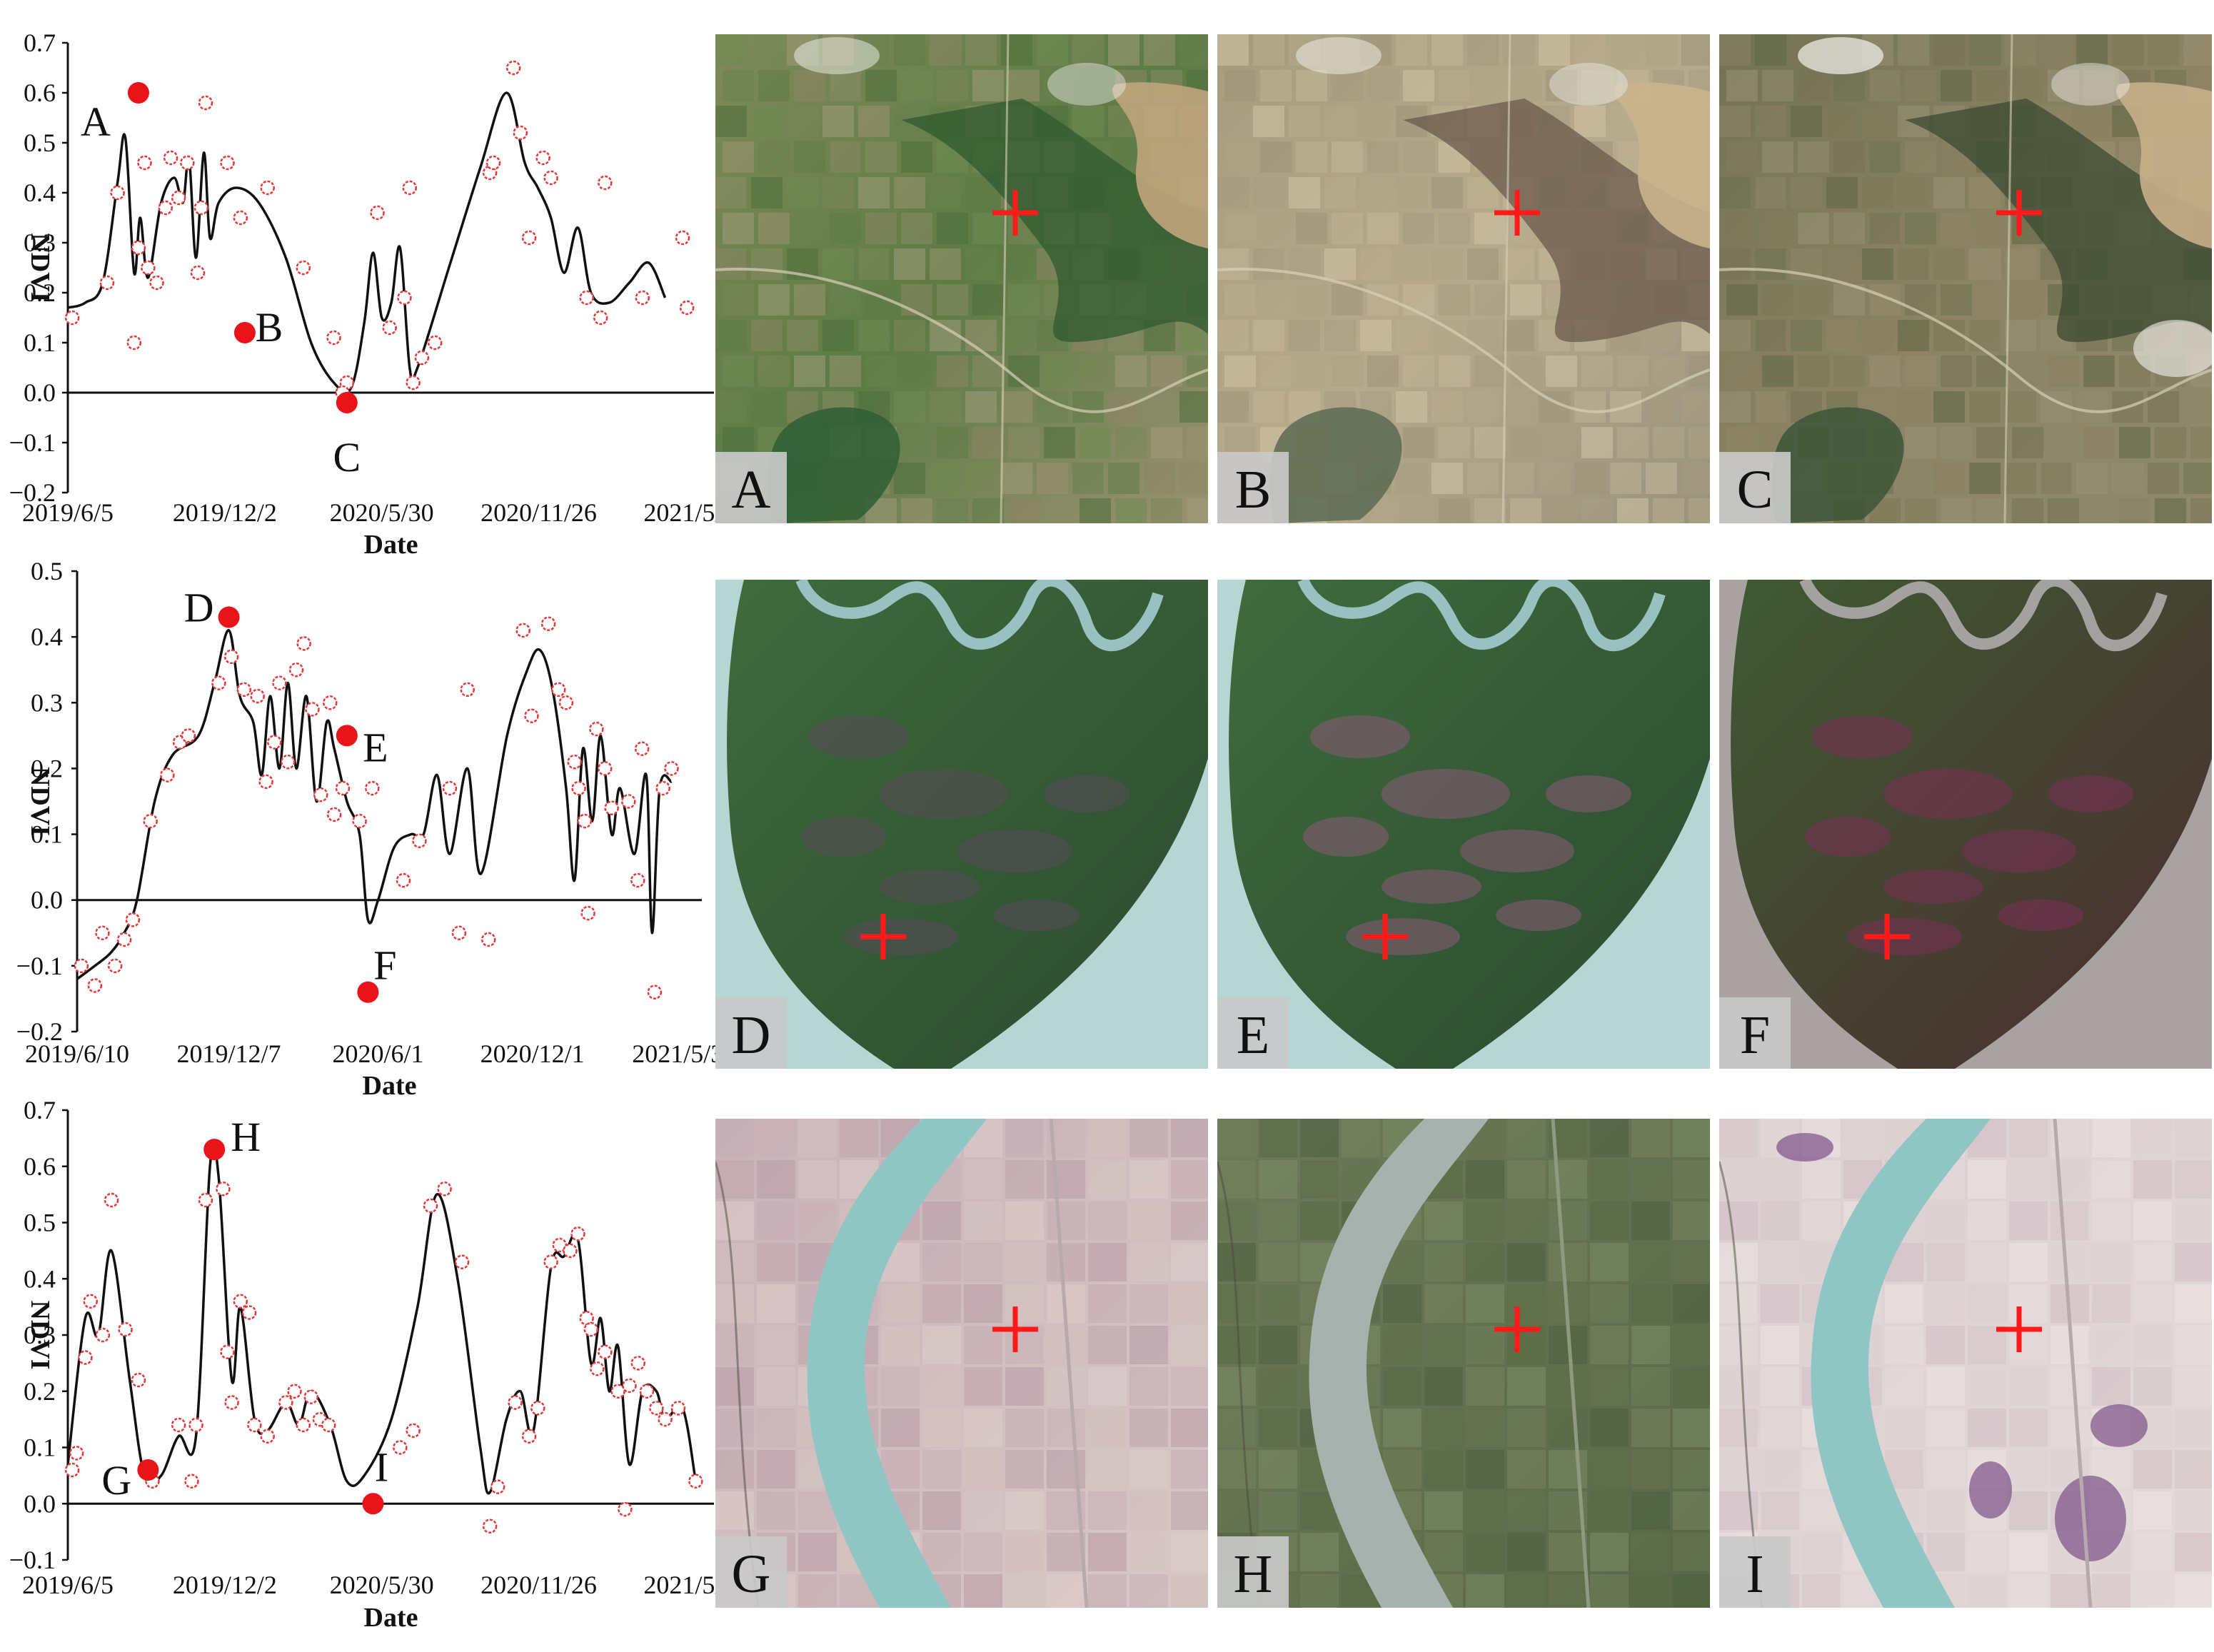 Image resolution: width=2214 pixels, height=1652 pixels. I want to click on tile-label: H, so click(1253, 1574).